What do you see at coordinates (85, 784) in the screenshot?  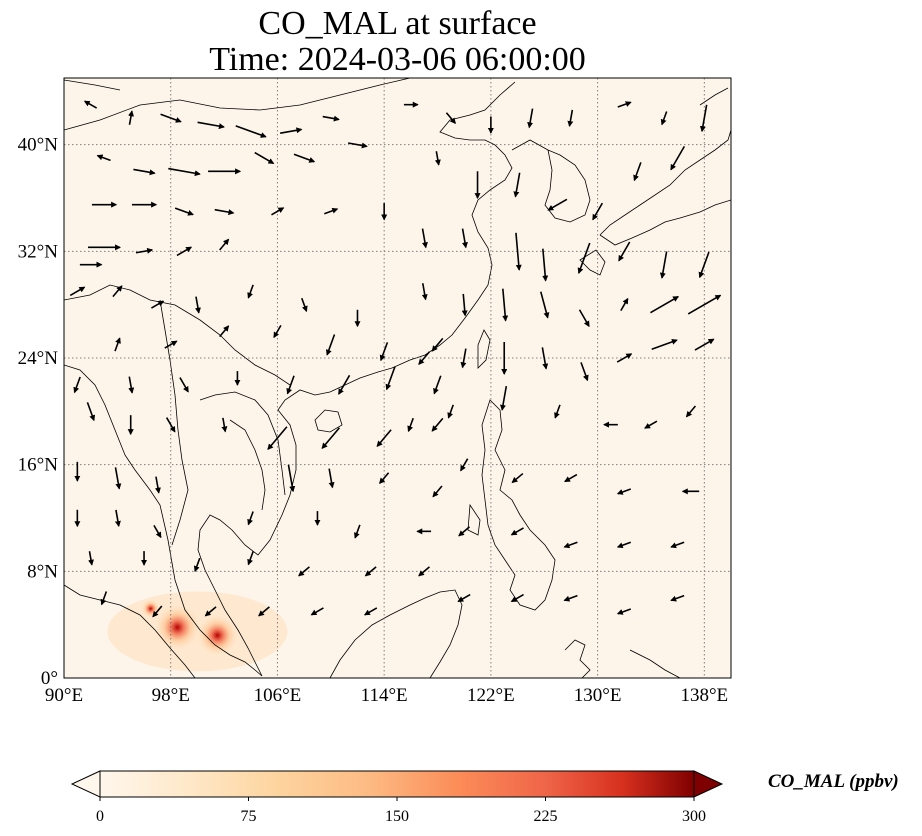 I see `colorbar-min-extend` at bounding box center [85, 784].